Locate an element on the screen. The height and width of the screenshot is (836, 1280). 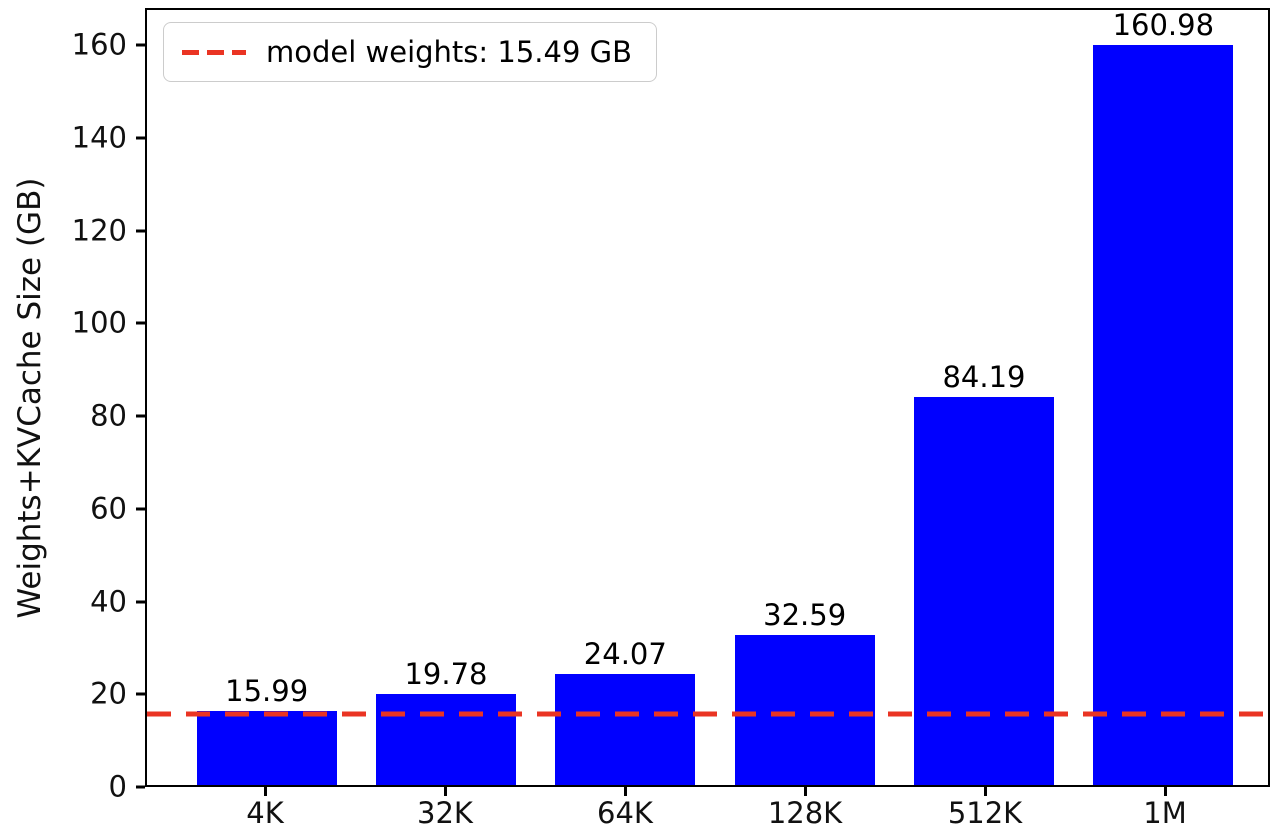
x-tick: 1M is located at coordinates (1165, 811).